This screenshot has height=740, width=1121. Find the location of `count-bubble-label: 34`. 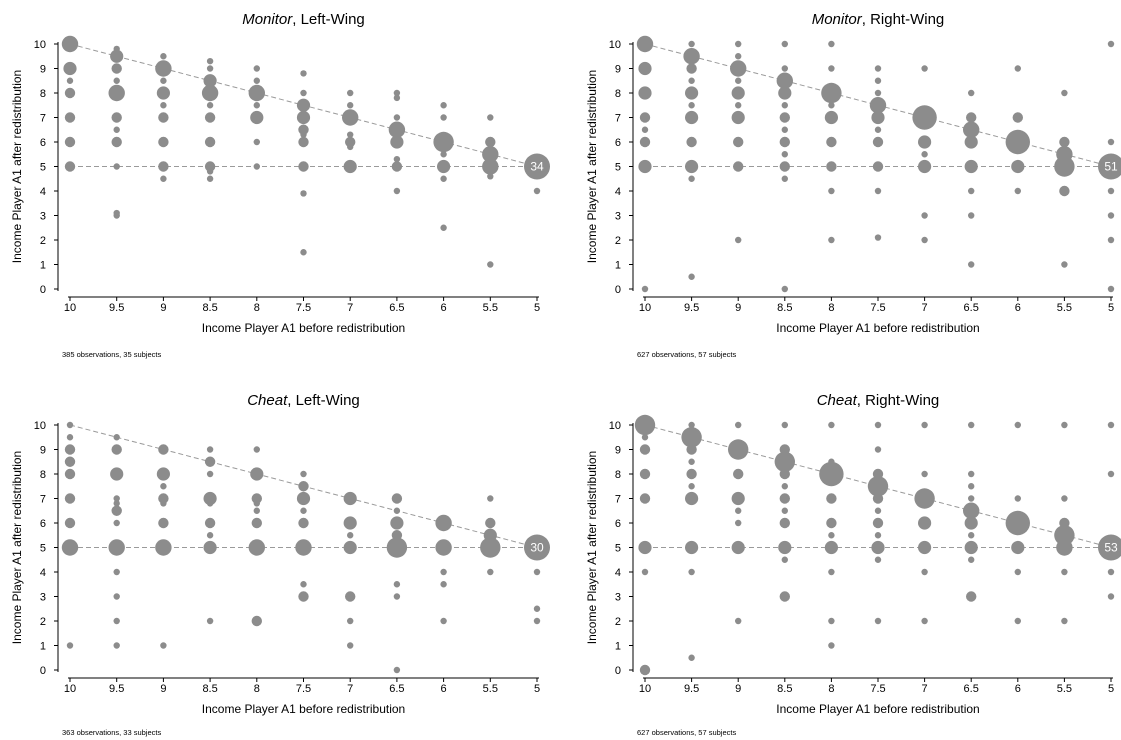

count-bubble-label: 34 is located at coordinates (537, 167).